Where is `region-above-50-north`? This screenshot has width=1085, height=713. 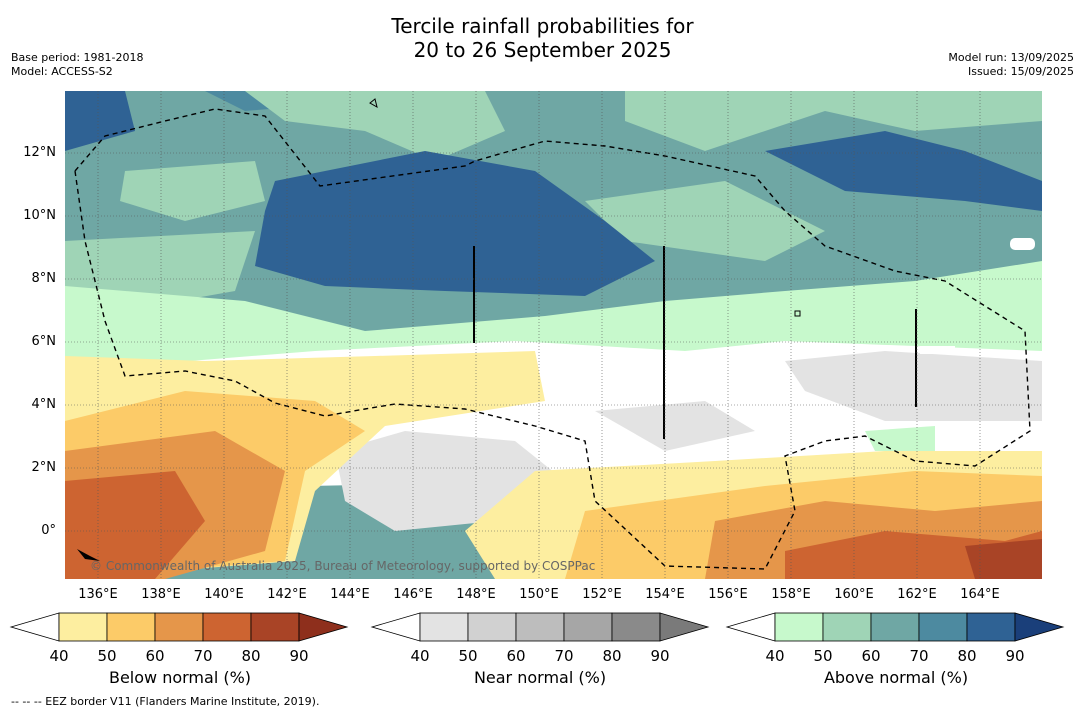 region-above-50-north is located at coordinates (375, 126).